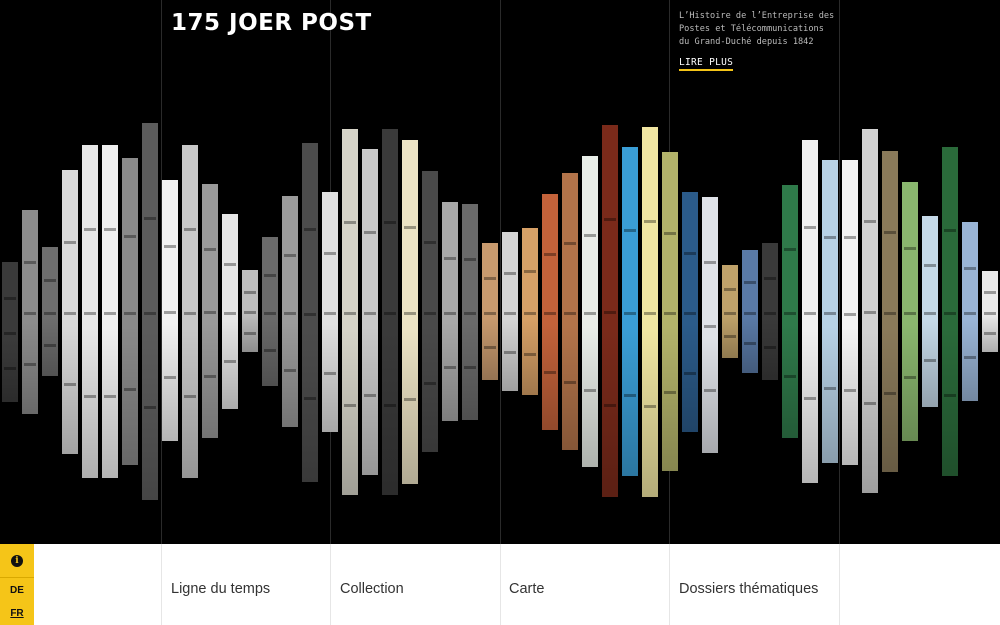  I want to click on nav-timeline: Ligne du temps, so click(221, 589).